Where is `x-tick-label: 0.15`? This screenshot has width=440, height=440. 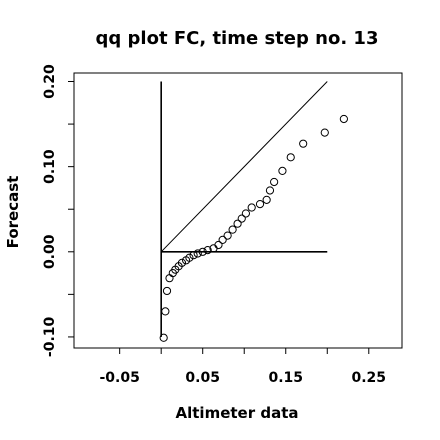 x-tick-label: 0.15 is located at coordinates (285, 378).